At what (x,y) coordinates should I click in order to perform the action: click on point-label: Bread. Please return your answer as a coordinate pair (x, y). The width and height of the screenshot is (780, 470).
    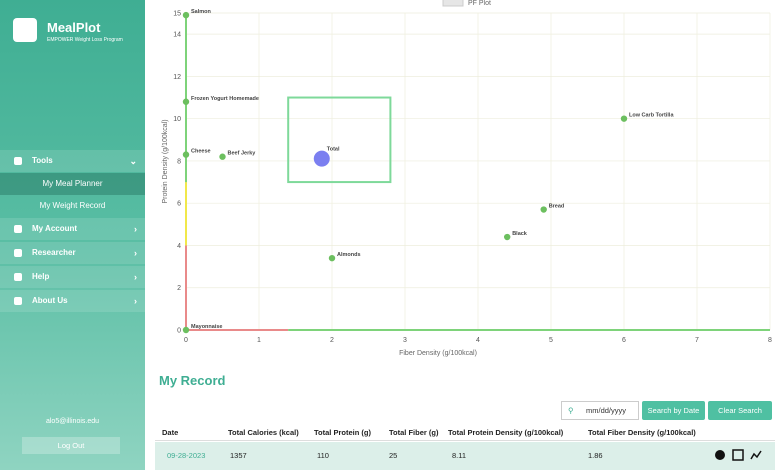
    Looking at the image, I should click on (557, 207).